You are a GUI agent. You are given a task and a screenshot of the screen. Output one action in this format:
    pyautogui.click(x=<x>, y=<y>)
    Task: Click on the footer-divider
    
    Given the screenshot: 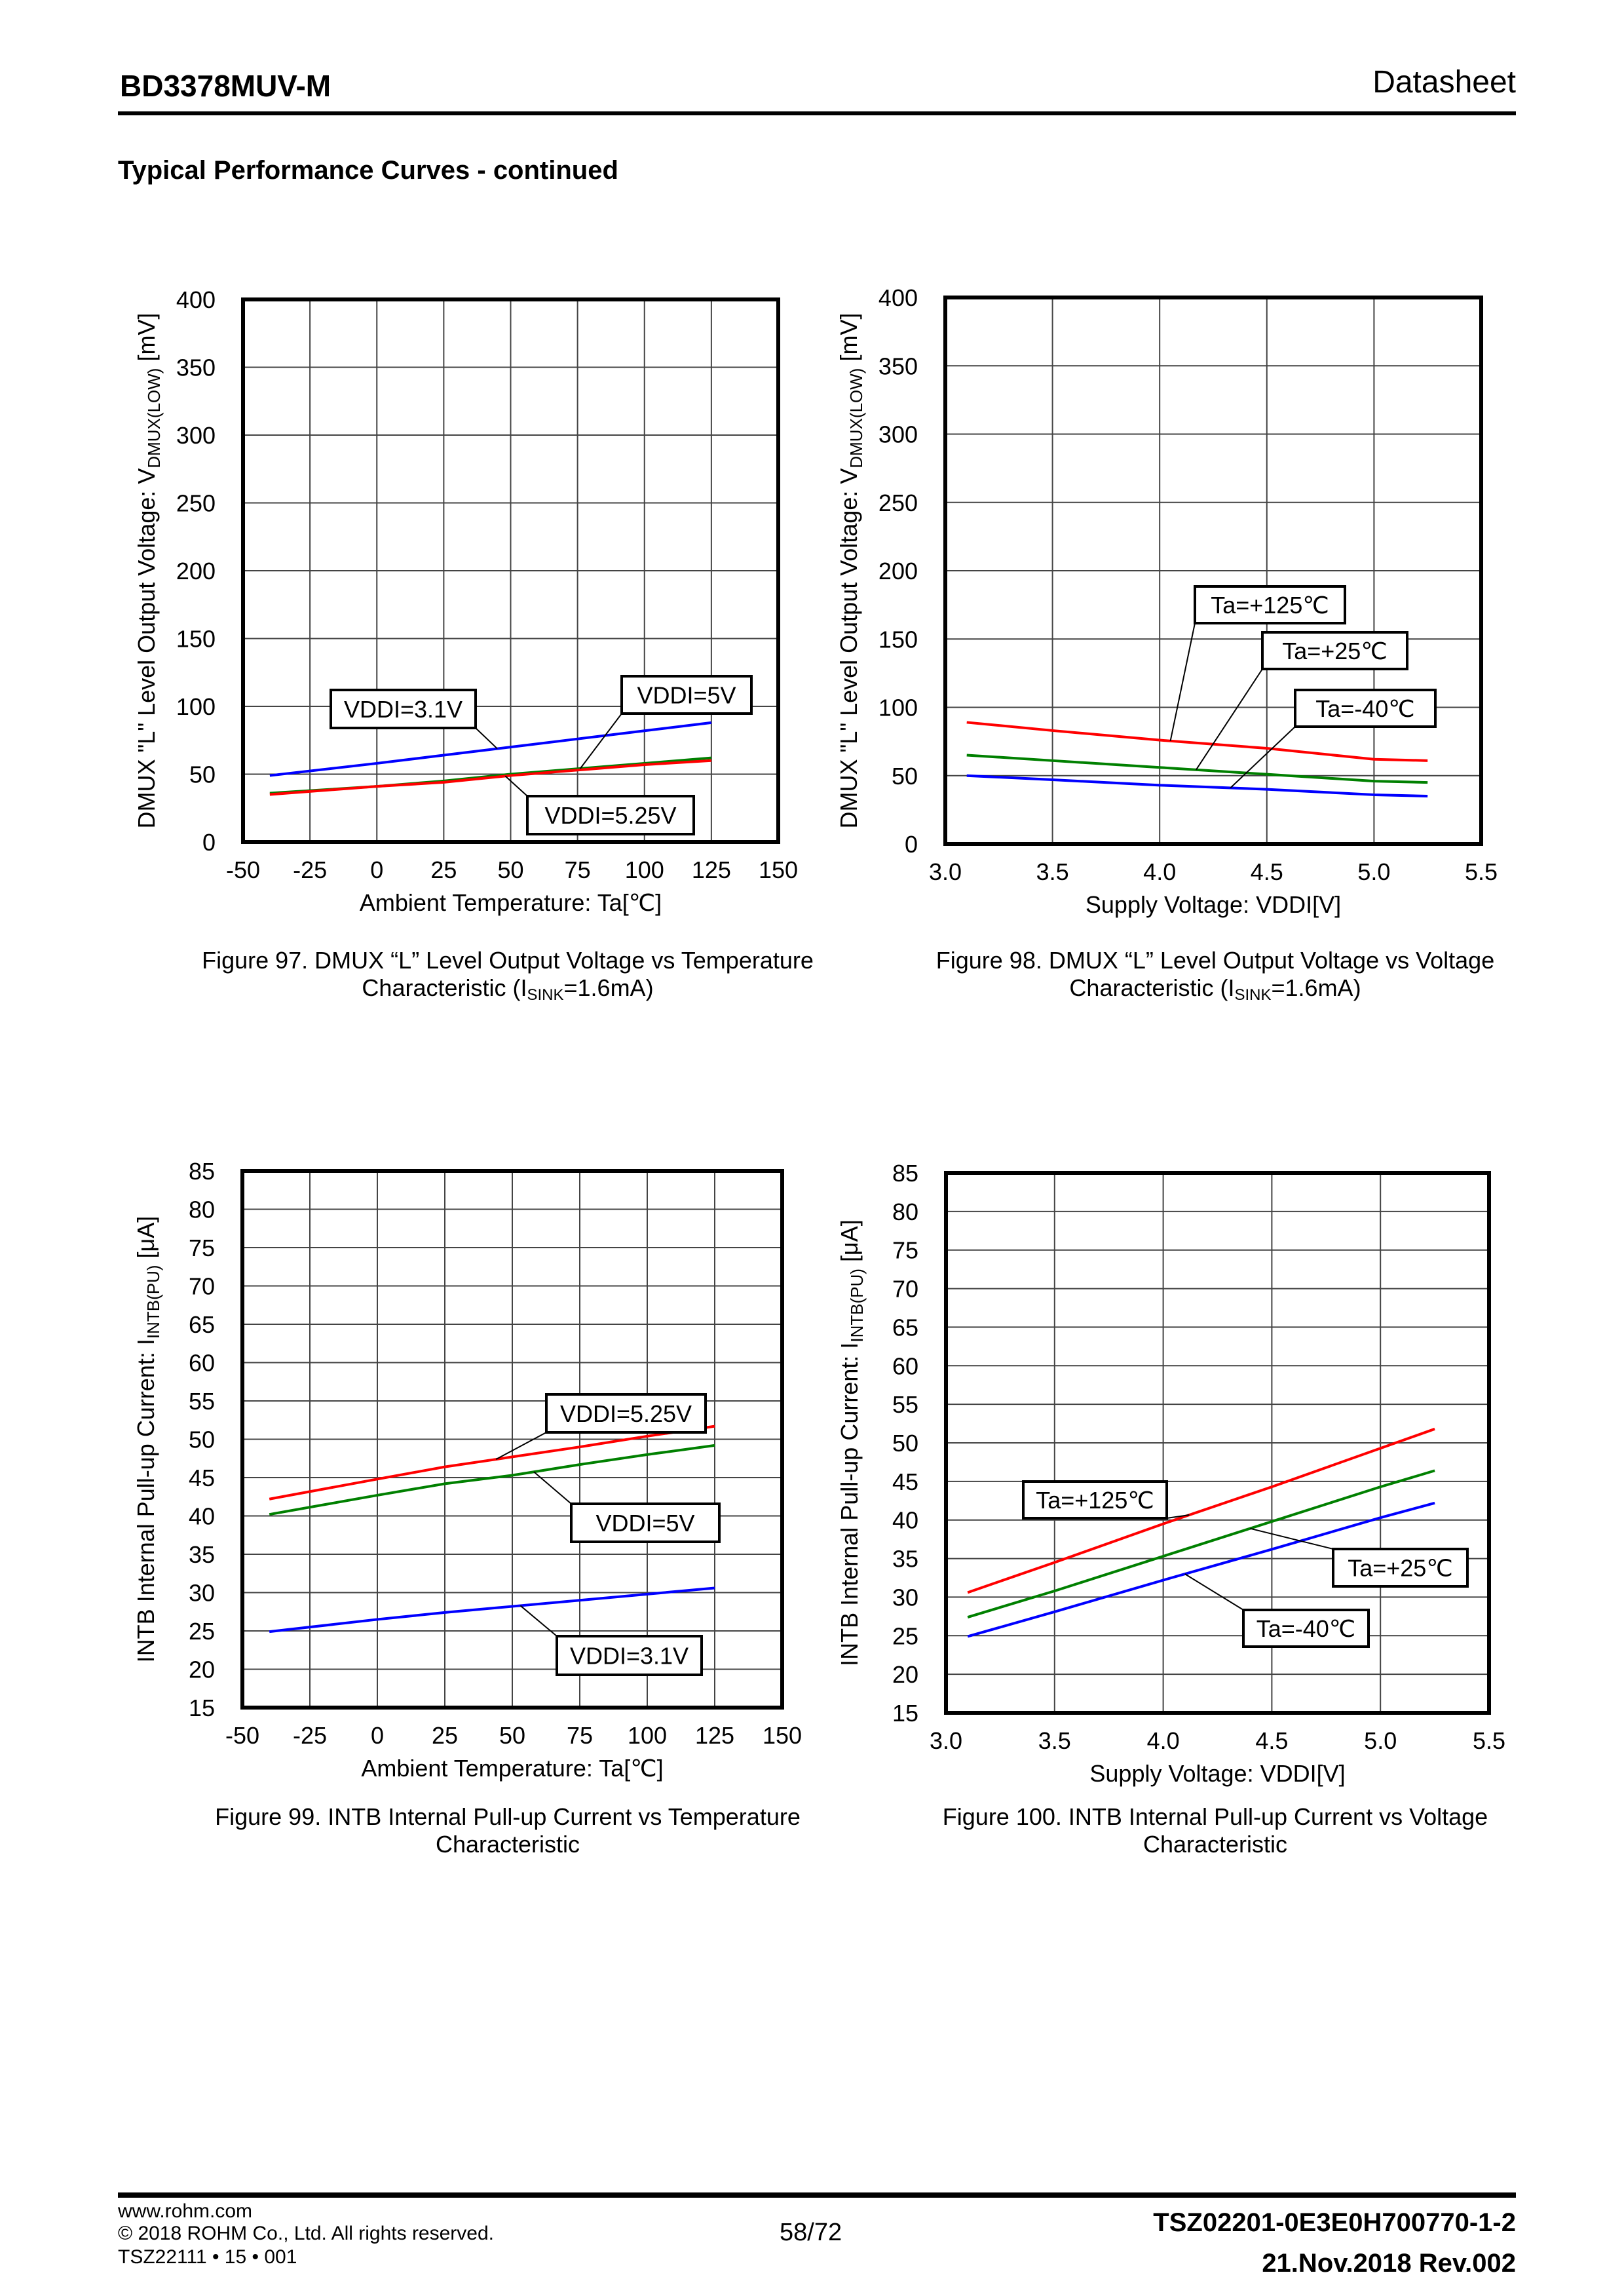 What is the action you would take?
    pyautogui.click(x=817, y=2195)
    